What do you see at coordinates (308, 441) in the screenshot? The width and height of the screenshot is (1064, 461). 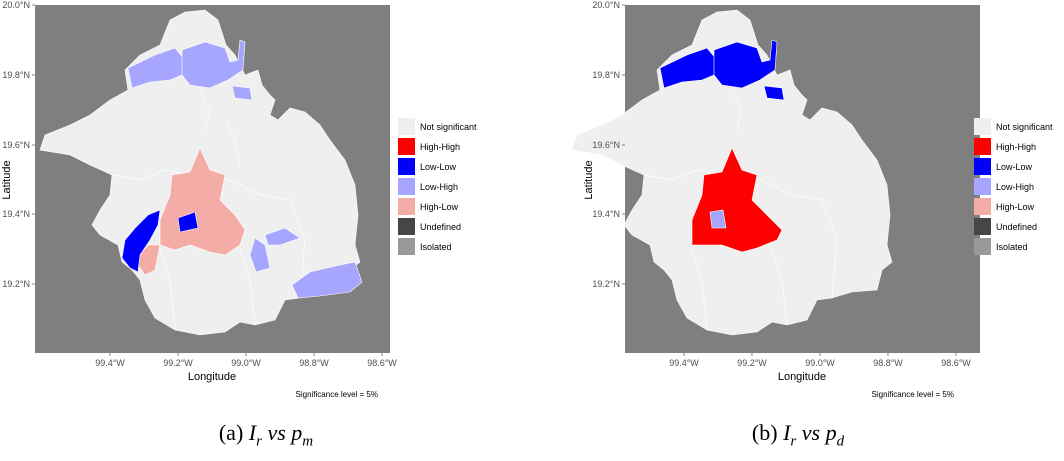 I see `caption-subscript: m` at bounding box center [308, 441].